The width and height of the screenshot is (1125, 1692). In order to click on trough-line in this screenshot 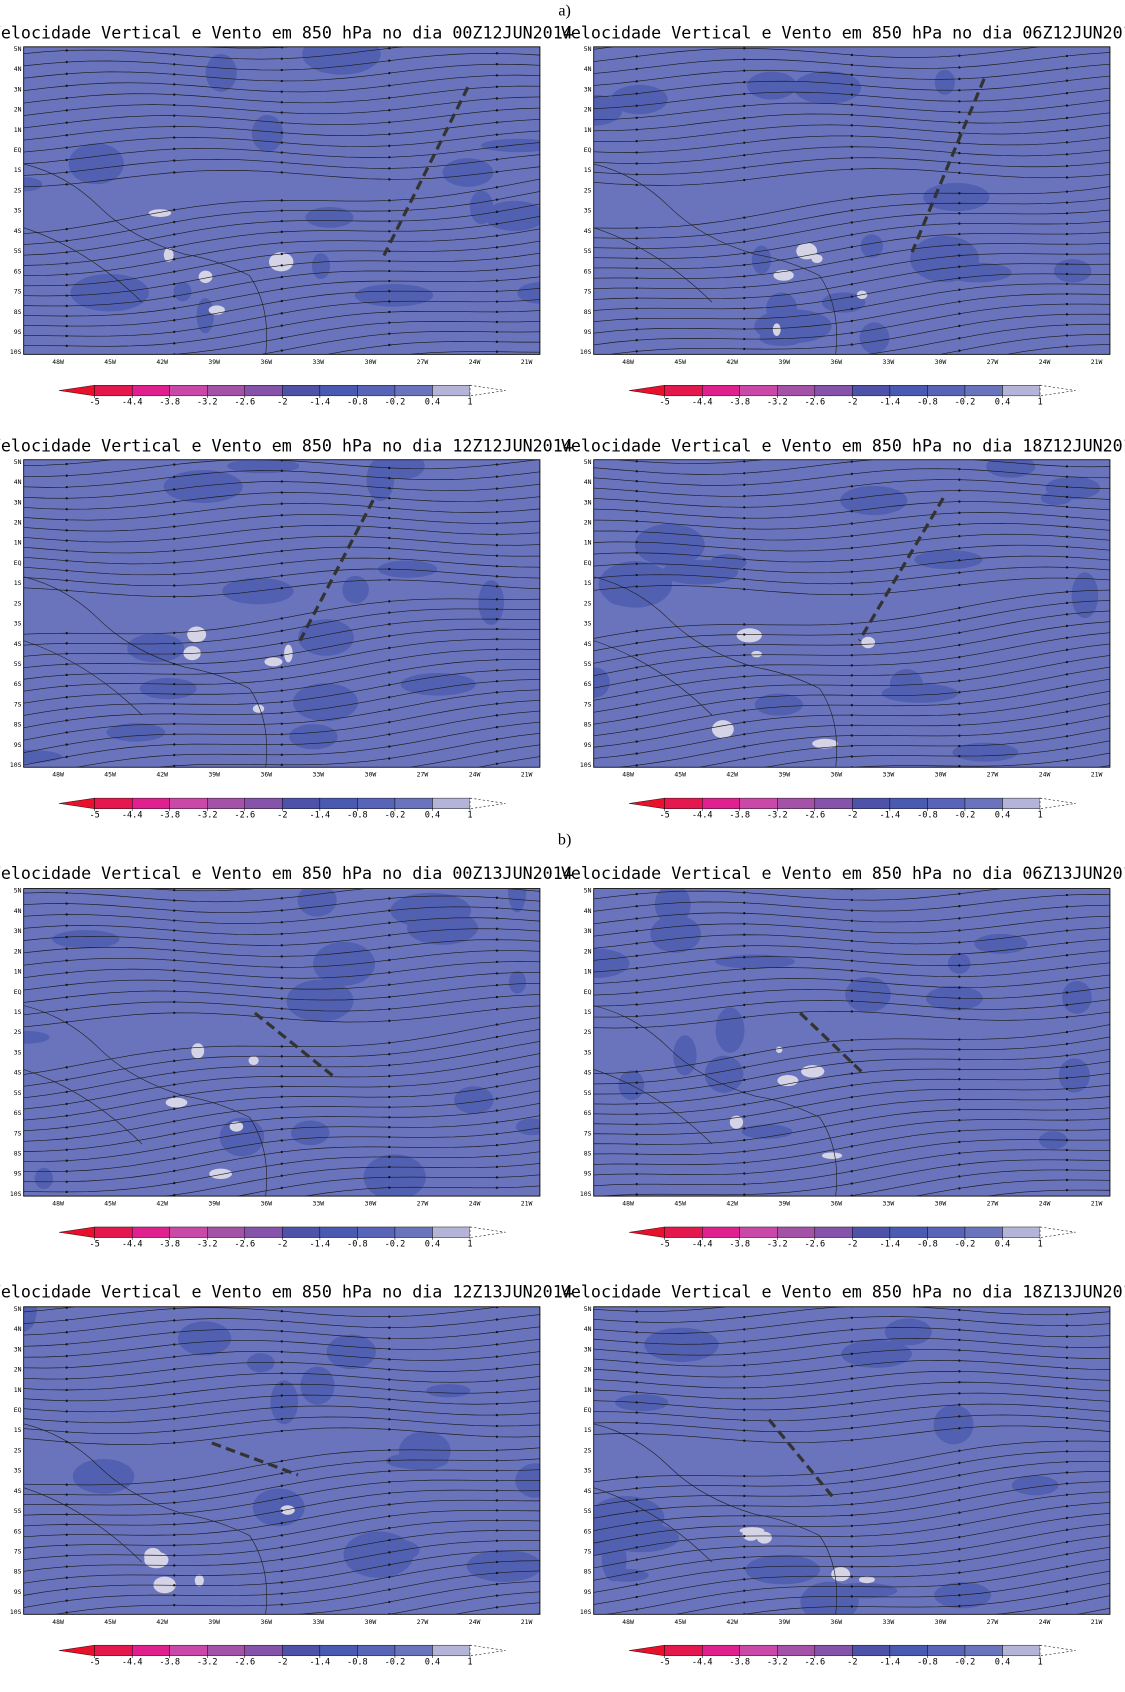, I will do `click(255, 1459)`.